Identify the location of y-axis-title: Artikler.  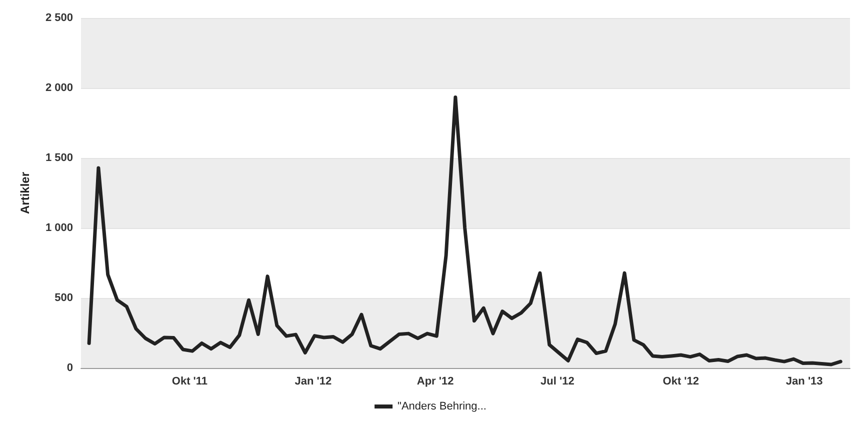
(25, 193).